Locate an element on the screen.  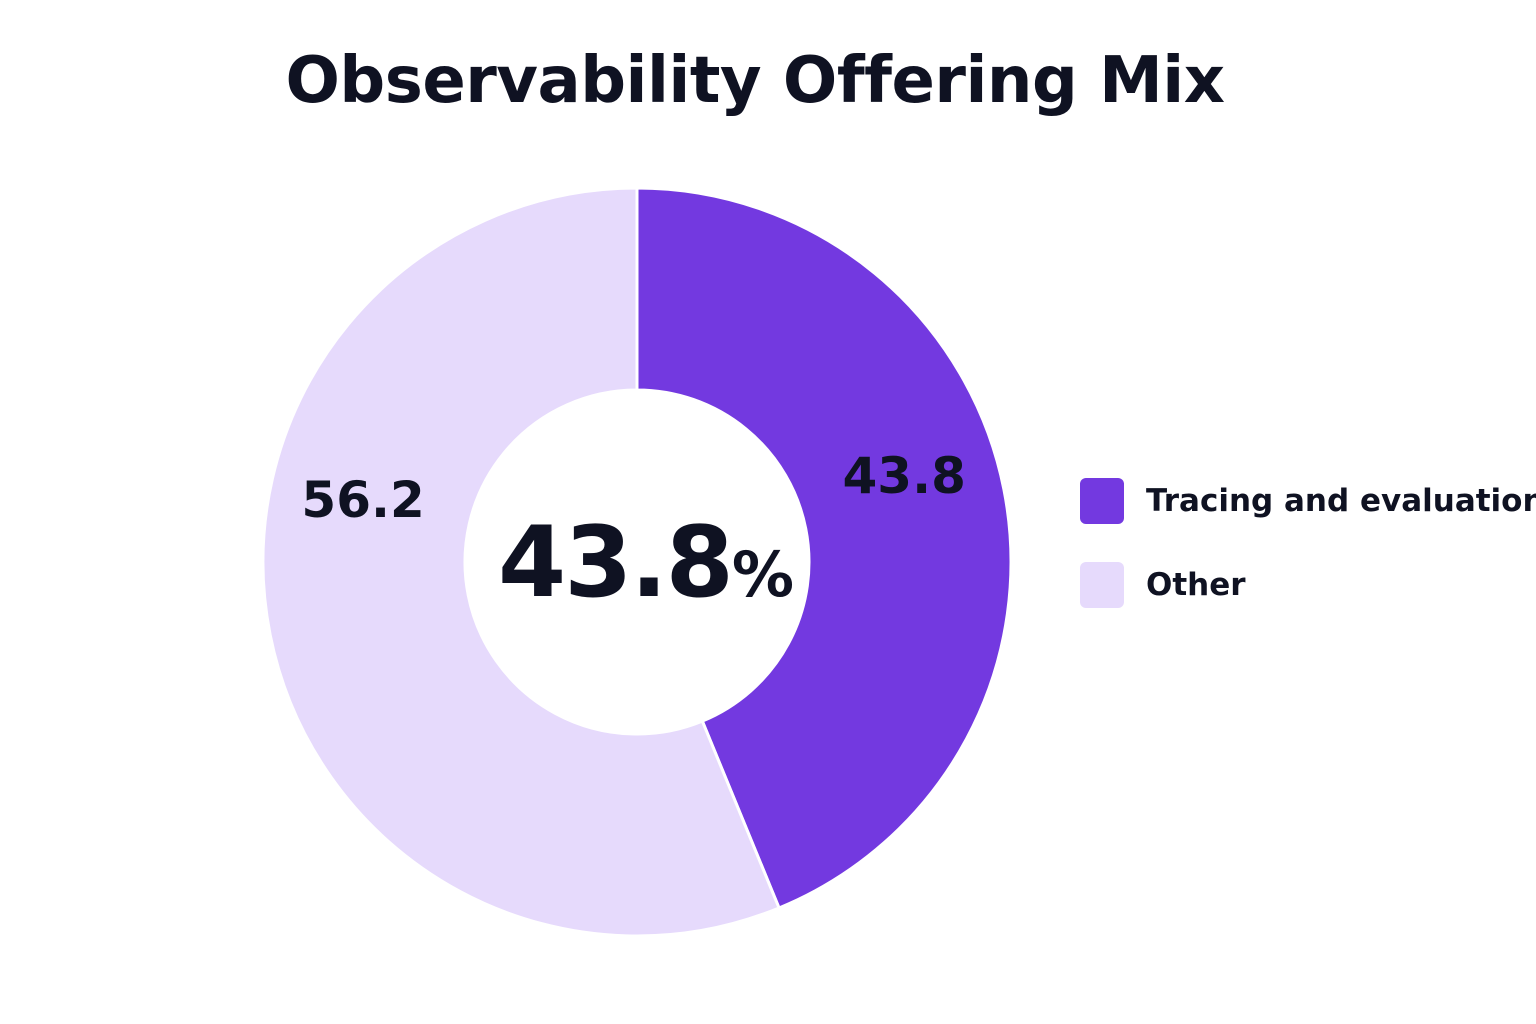
slice-label-tracing: 43.8 is located at coordinates (904, 476).